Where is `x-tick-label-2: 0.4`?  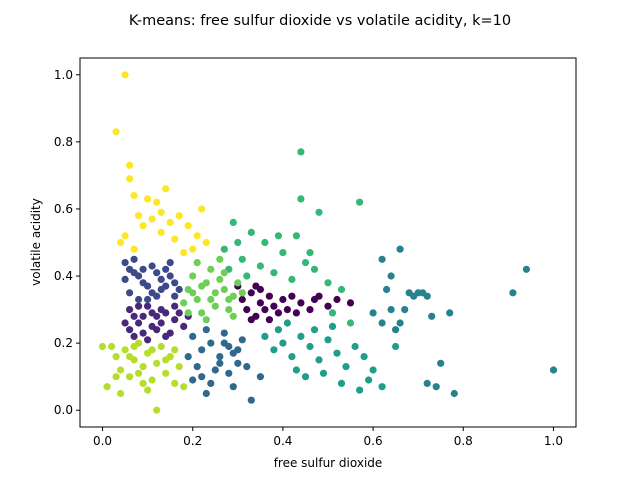 x-tick-label-2: 0.4 is located at coordinates (282, 441).